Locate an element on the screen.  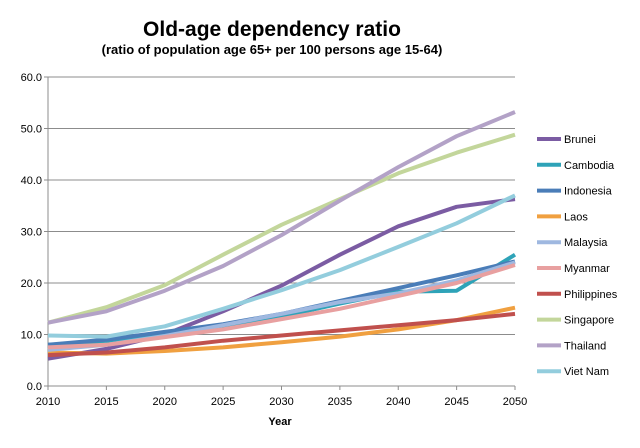
y-tick-label: 0.0 is located at coordinates (34, 387).